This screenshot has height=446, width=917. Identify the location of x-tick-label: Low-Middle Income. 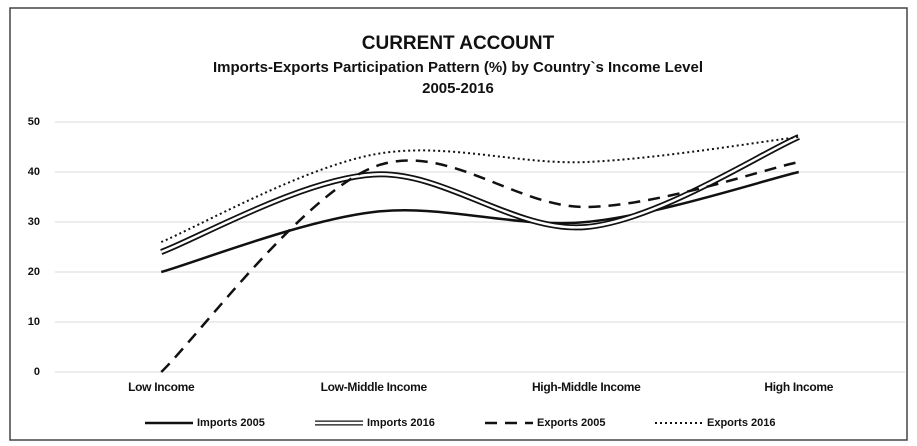
(374, 387).